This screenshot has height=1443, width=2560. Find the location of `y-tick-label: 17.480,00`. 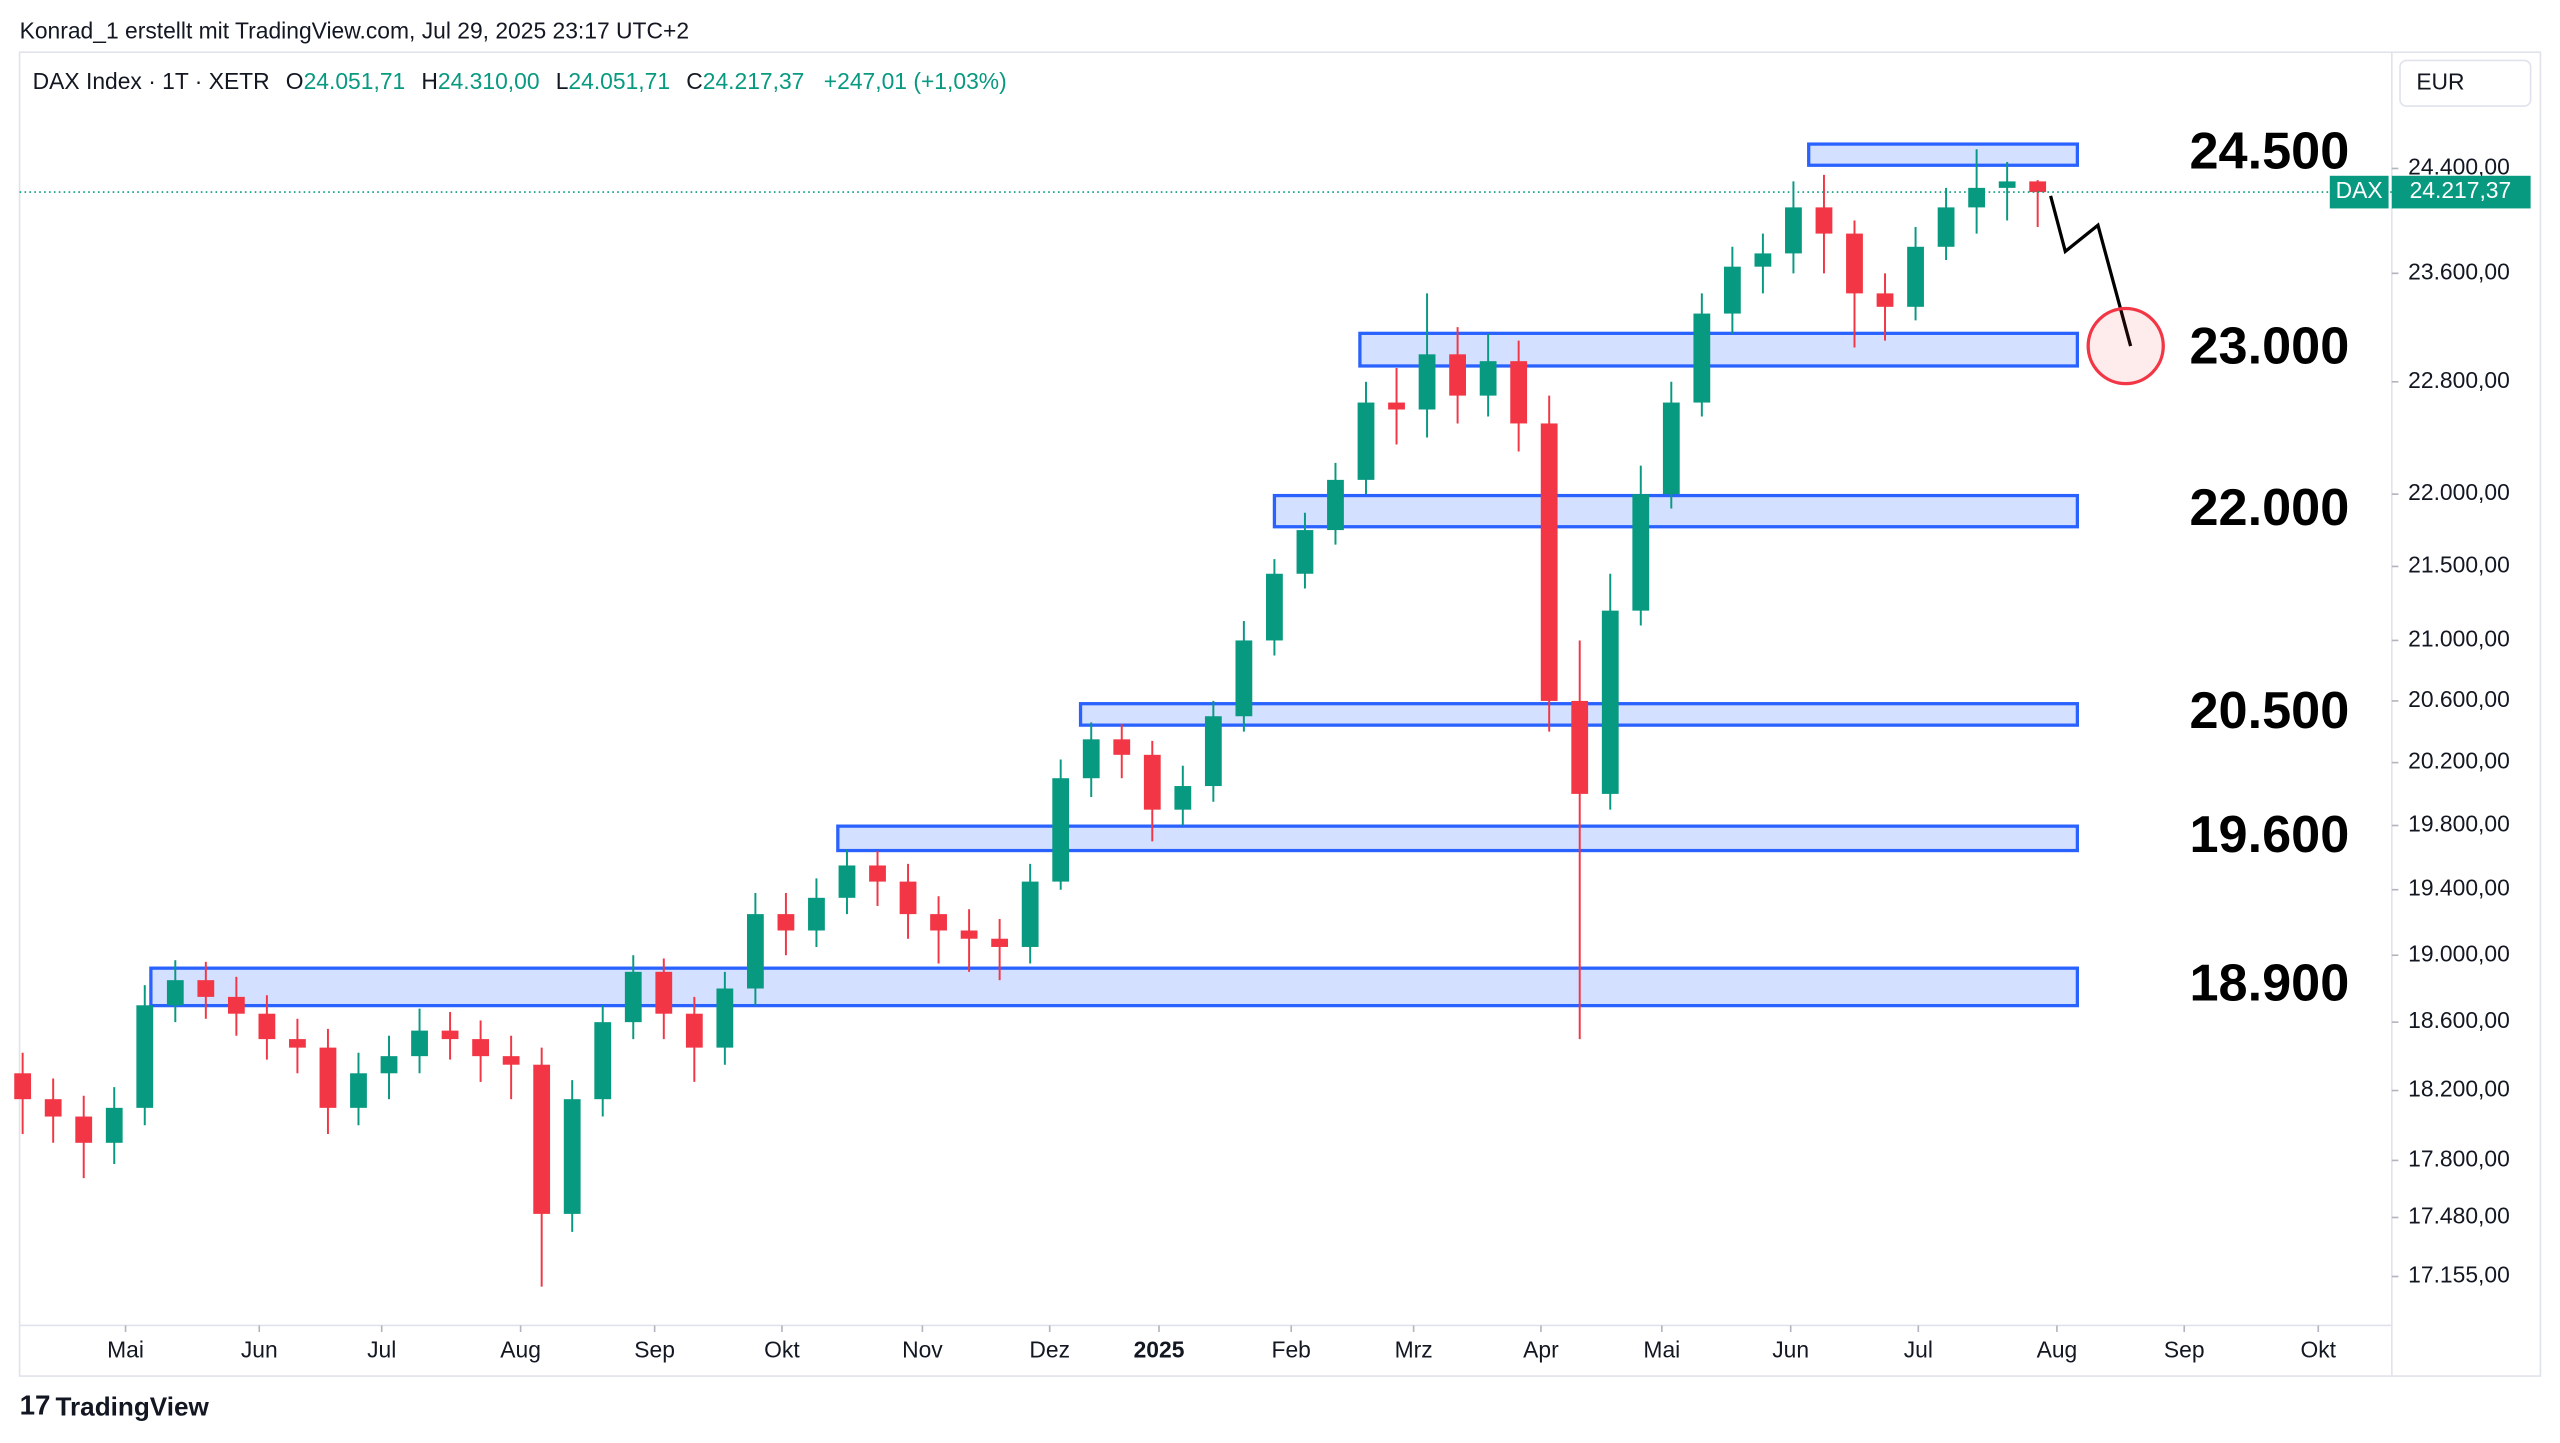

y-tick-label: 17.480,00 is located at coordinates (2459, 1216).